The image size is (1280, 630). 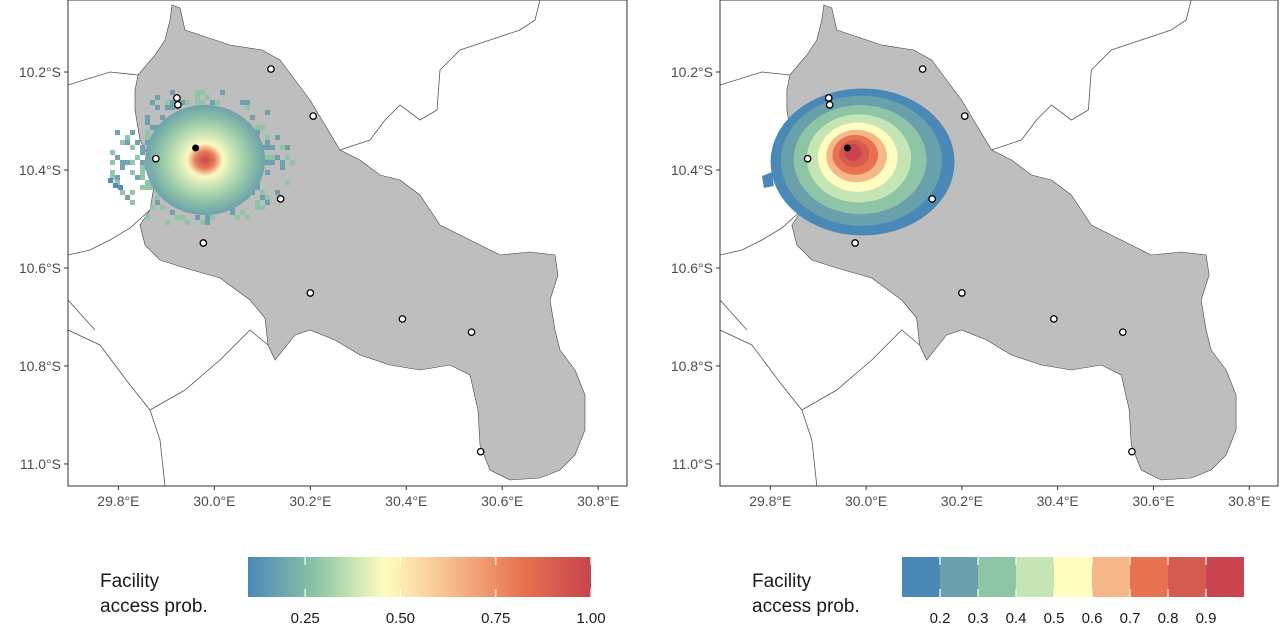 I want to click on legend-tick-label: 0.7, so click(x=1130, y=617).